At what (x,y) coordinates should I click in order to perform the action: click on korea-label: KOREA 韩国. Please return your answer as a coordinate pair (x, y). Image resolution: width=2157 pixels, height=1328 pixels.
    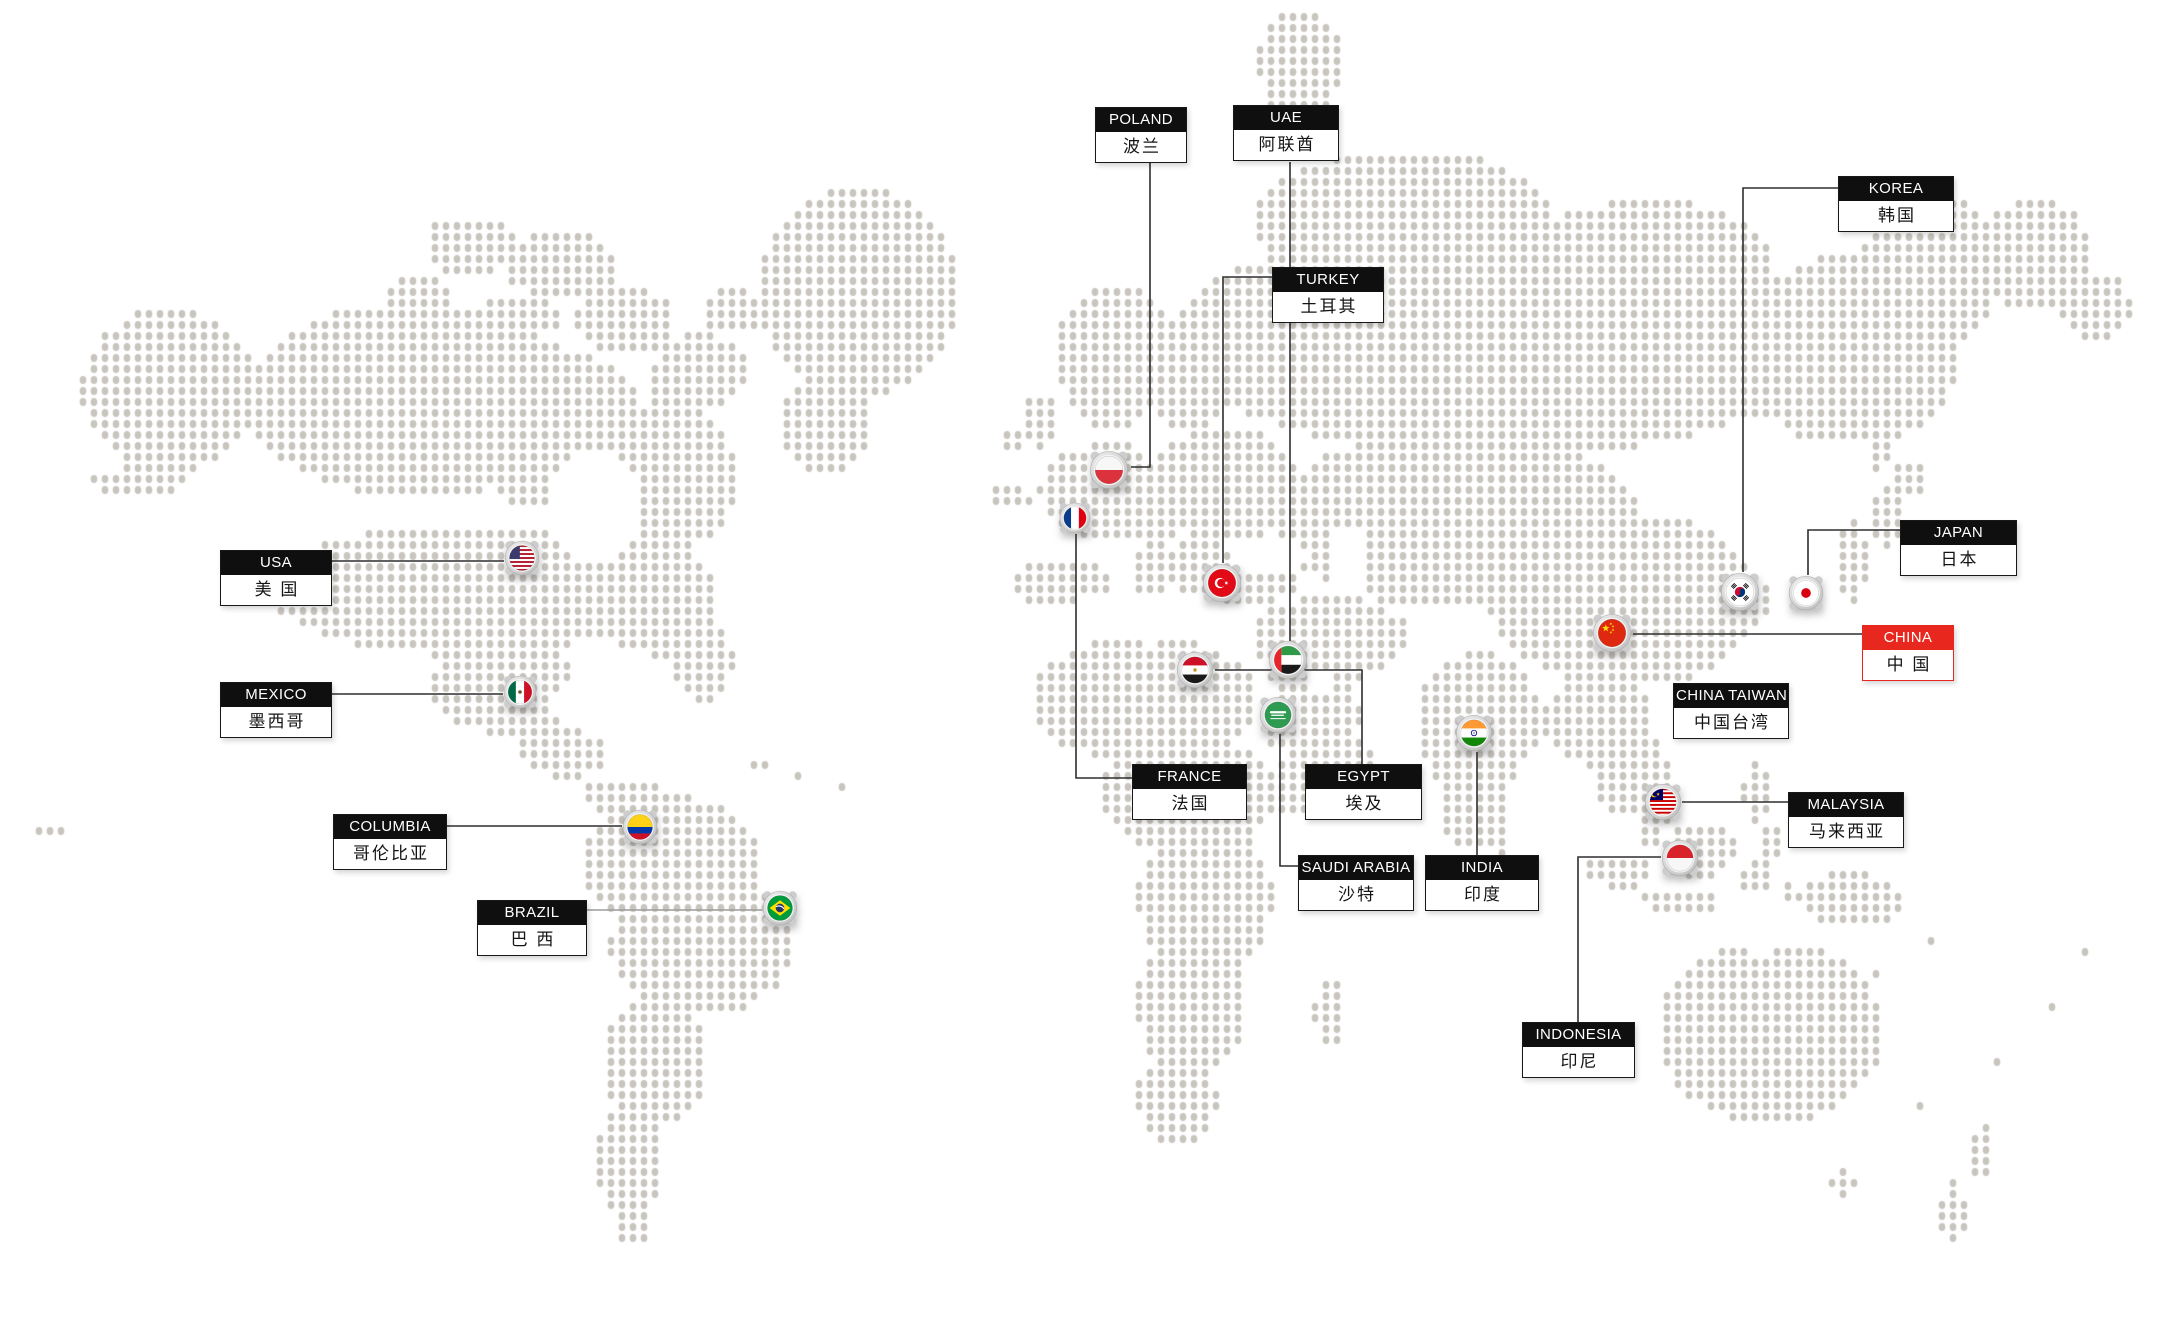
    Looking at the image, I should click on (1896, 204).